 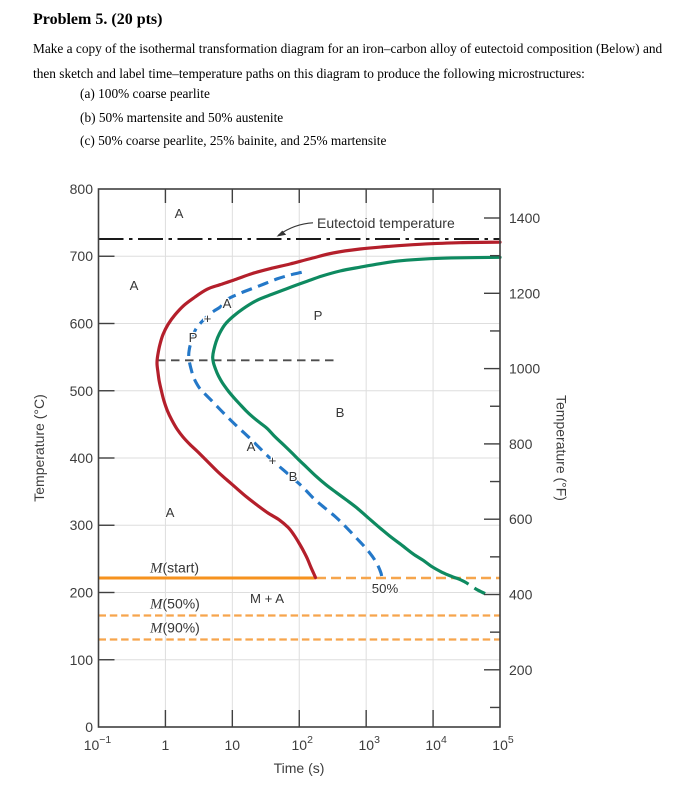 I want to click on svg-text: 10⁻¹, so click(x=98, y=743).